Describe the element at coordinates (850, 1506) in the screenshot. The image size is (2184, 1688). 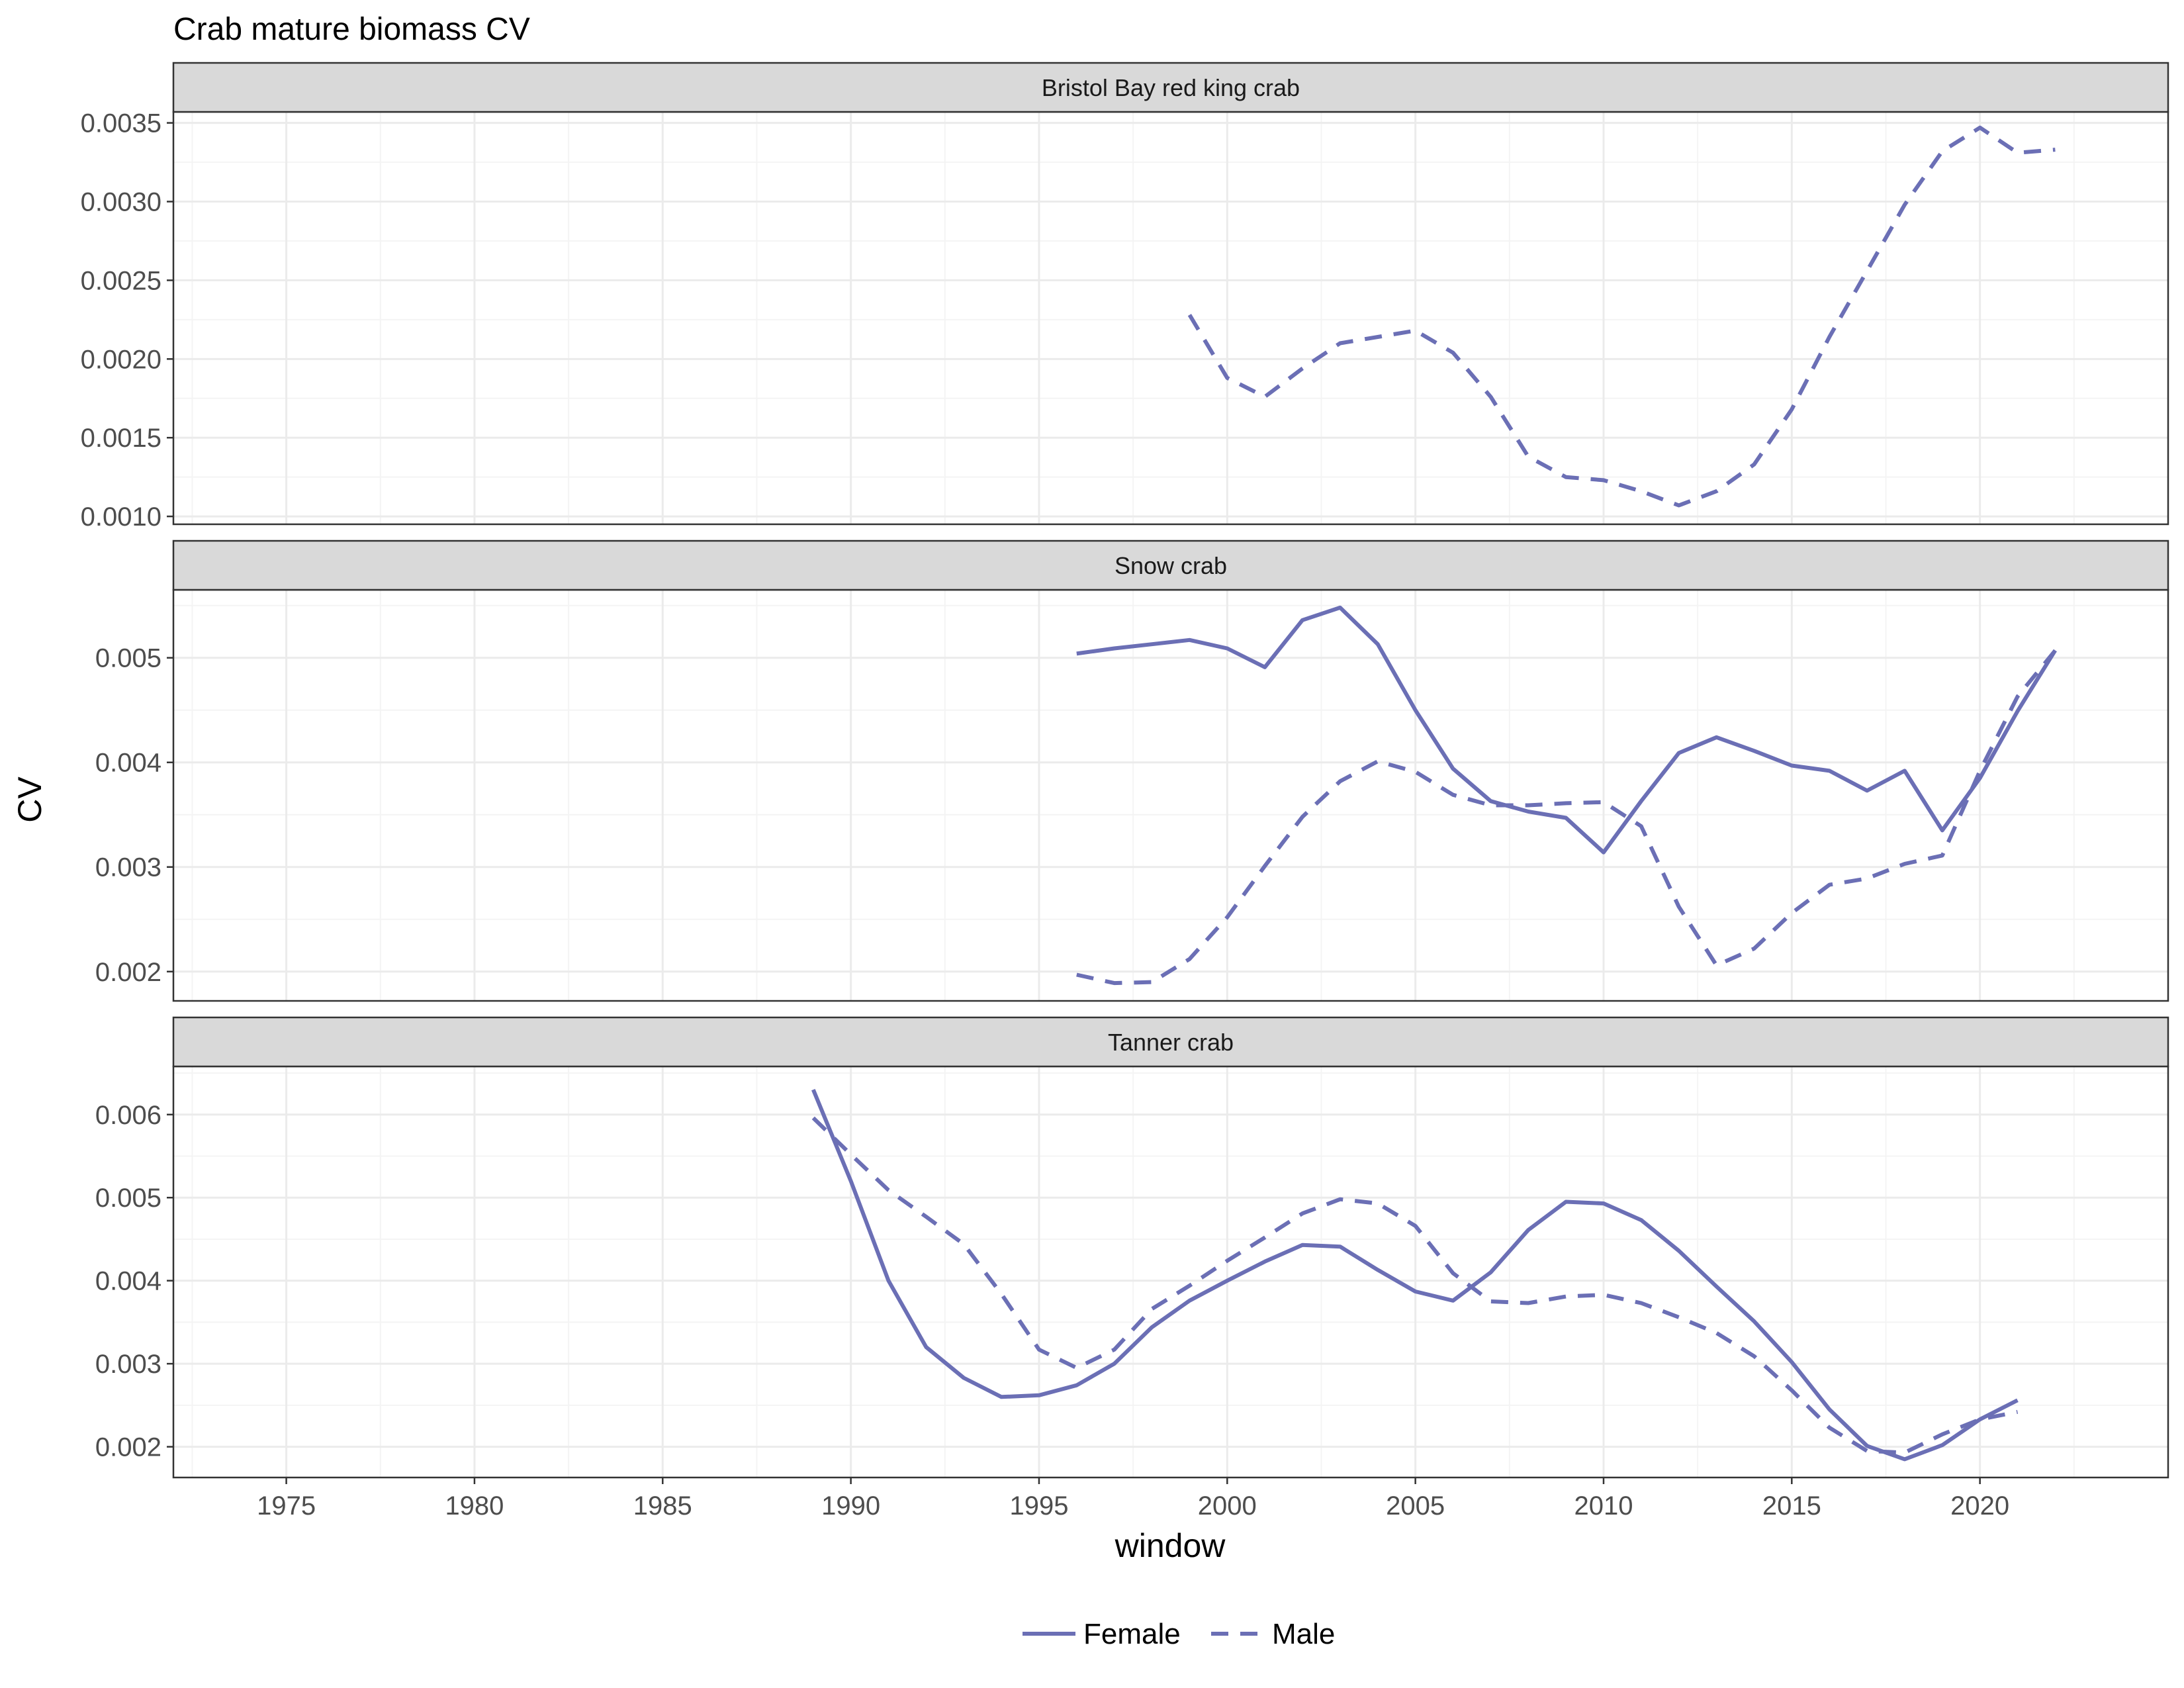
I see `x-tick-label: 1990` at that location.